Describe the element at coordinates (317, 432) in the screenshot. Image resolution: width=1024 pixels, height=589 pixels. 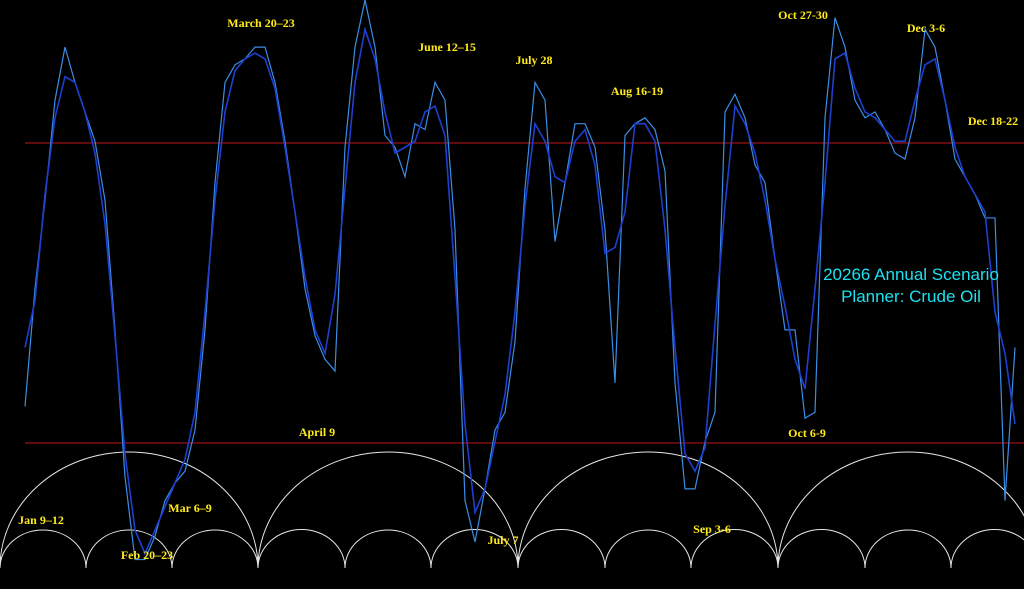
I see `annotation: April 9` at that location.